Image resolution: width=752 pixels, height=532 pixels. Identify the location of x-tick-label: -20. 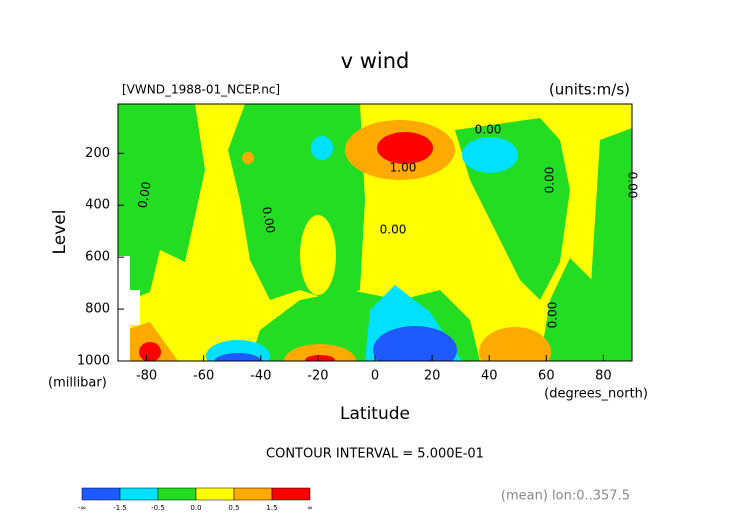
(317, 376).